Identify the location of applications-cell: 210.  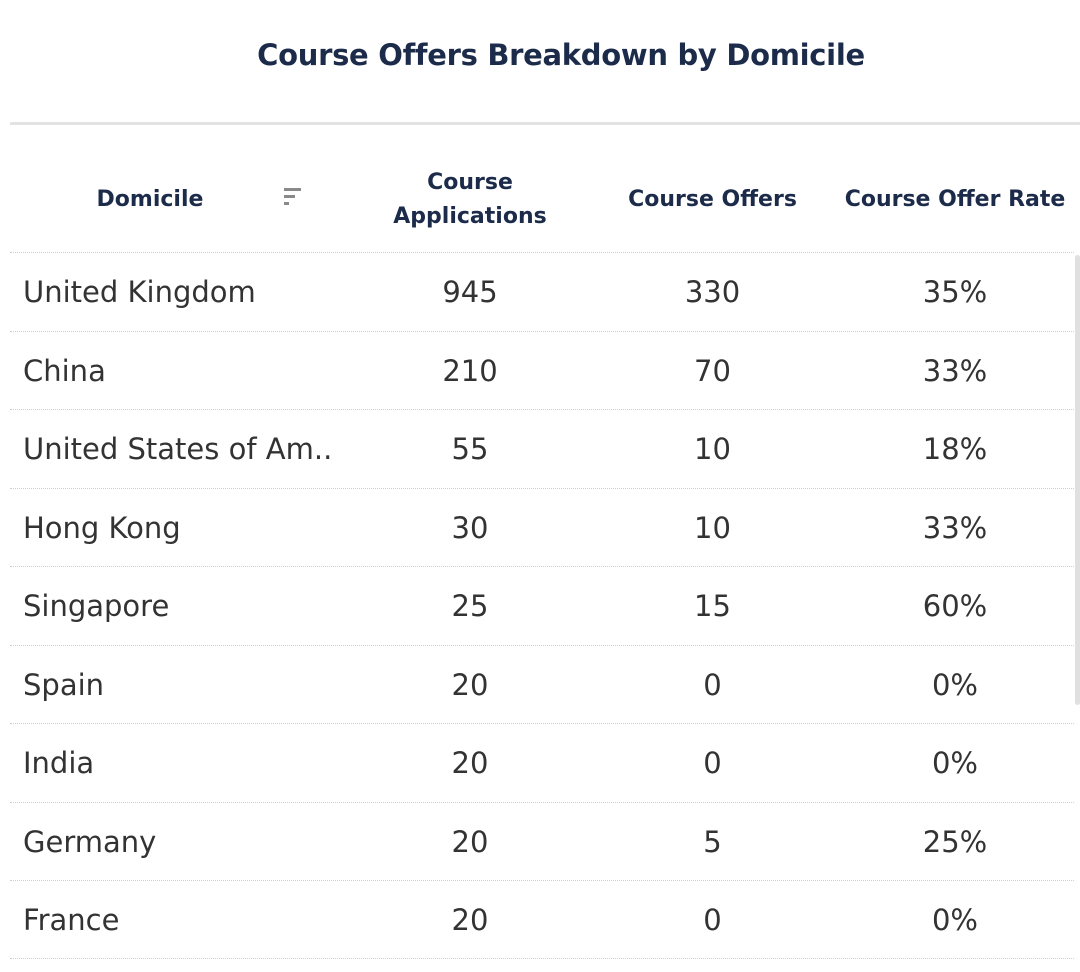
(470, 370).